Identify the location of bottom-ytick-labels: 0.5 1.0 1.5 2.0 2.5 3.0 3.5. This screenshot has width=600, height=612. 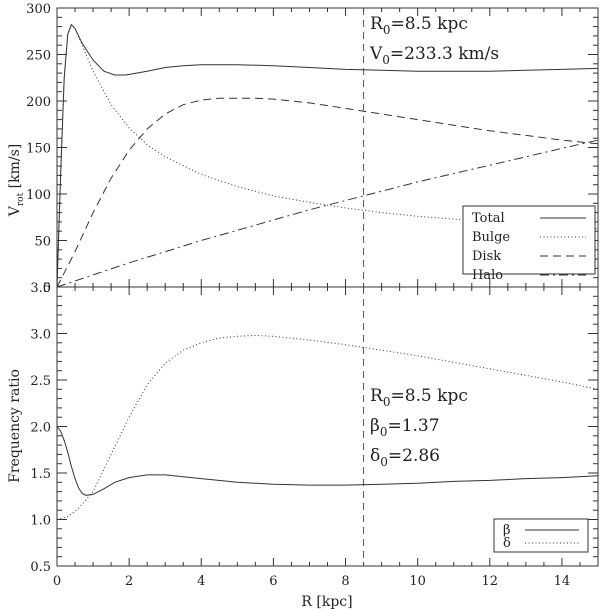
(40, 428).